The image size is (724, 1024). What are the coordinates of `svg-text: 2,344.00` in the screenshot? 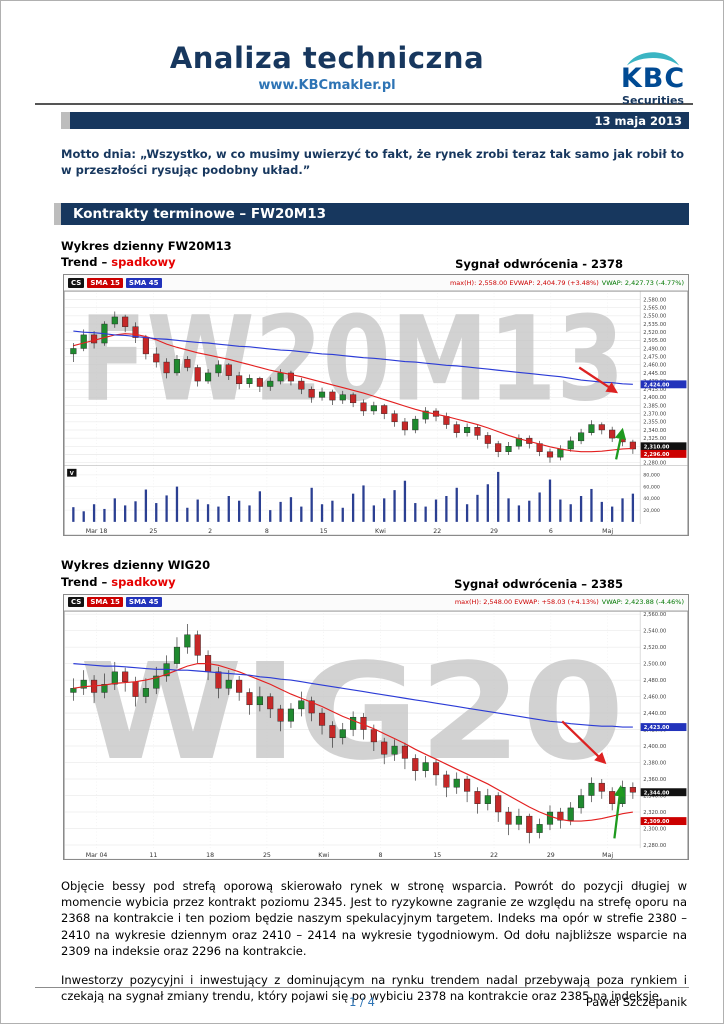 It's located at (657, 793).